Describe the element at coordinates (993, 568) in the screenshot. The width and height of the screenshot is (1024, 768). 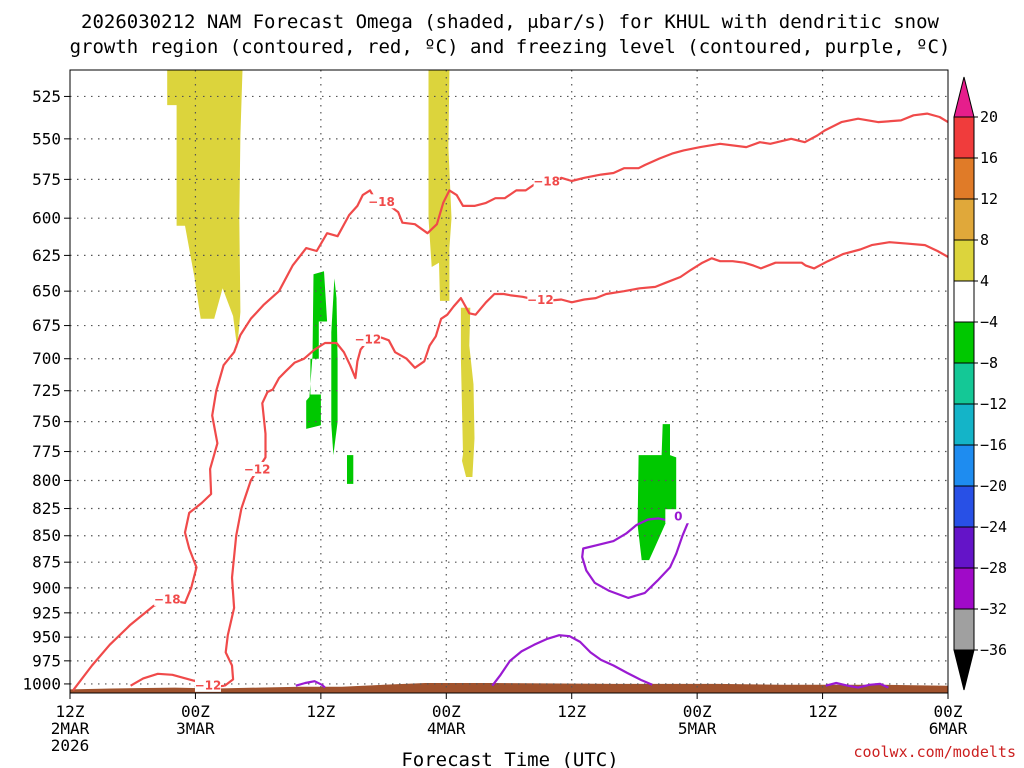
I see `colorbar-label--28: −28` at that location.